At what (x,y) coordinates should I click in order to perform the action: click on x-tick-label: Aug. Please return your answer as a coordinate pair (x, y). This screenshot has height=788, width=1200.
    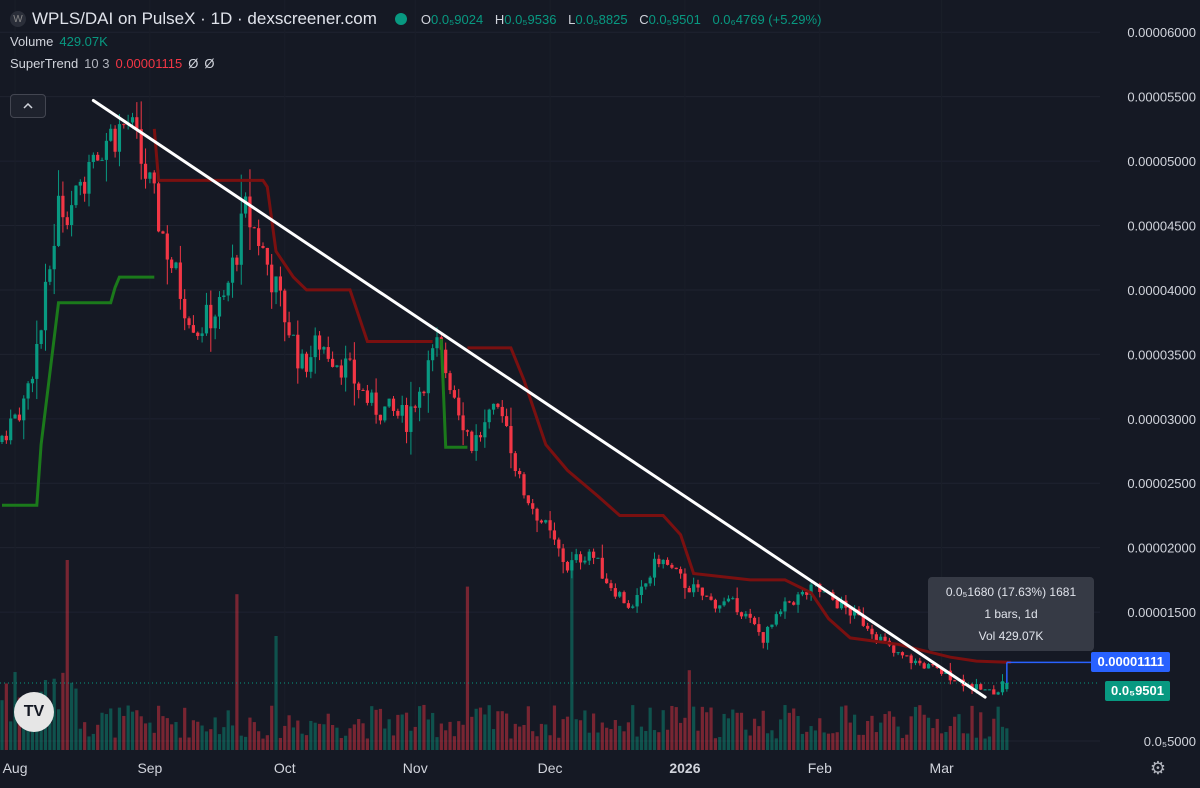
    Looking at the image, I should click on (15, 768).